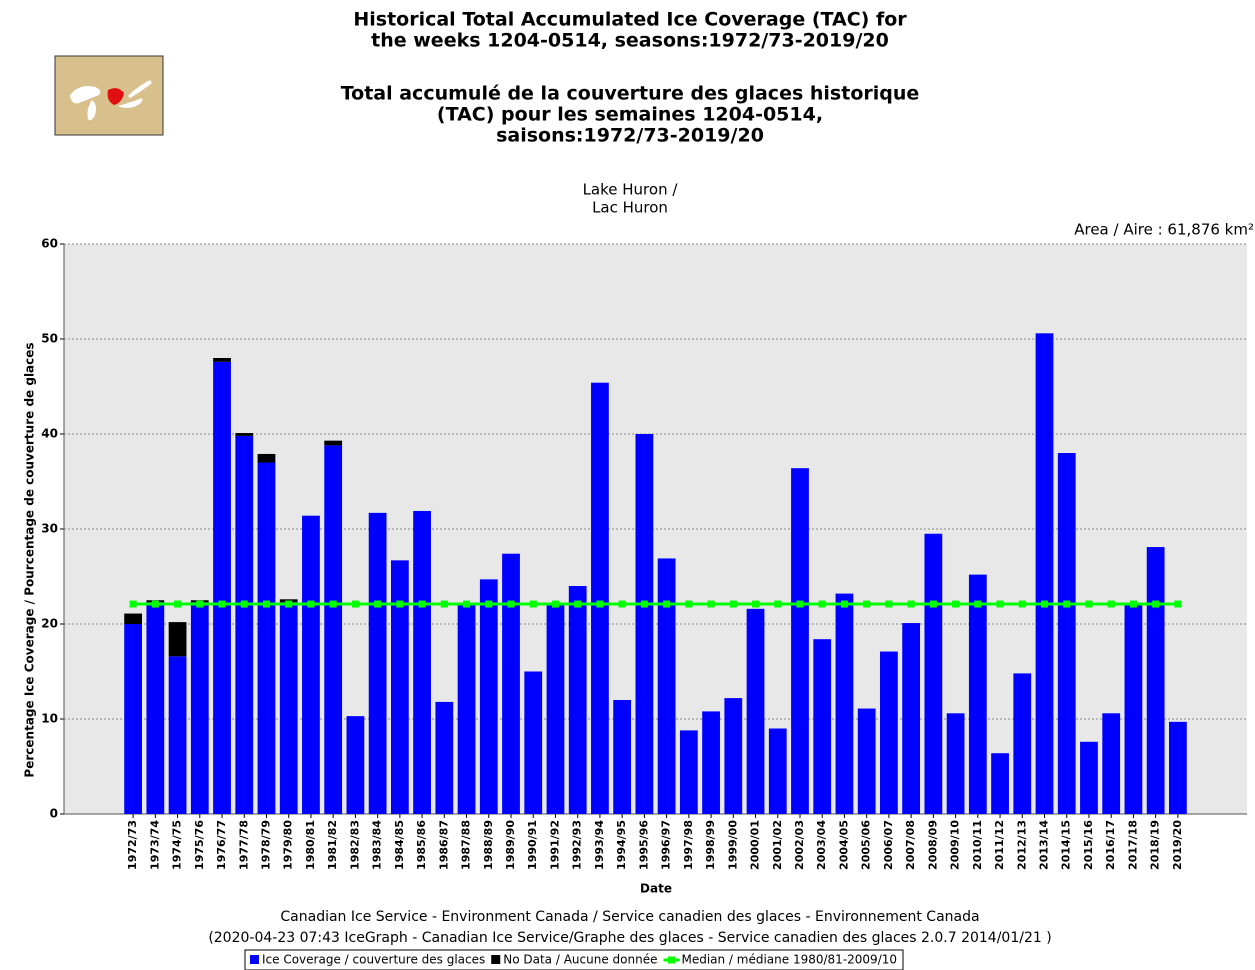 This screenshot has width=1255, height=970. I want to click on x-tick-label: 1975/76, so click(199, 845).